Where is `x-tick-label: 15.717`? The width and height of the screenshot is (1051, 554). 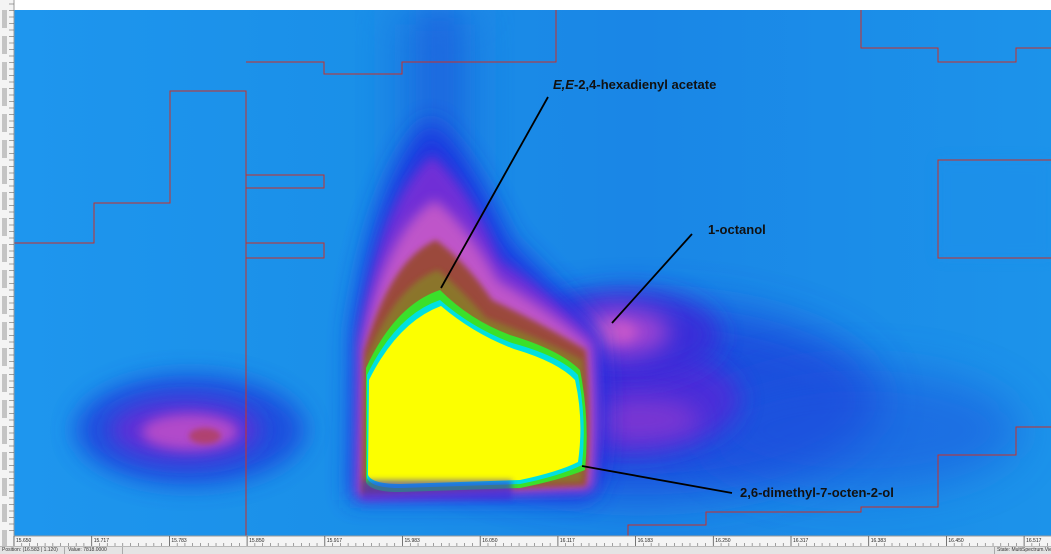 x-tick-label: 15.717 is located at coordinates (102, 541).